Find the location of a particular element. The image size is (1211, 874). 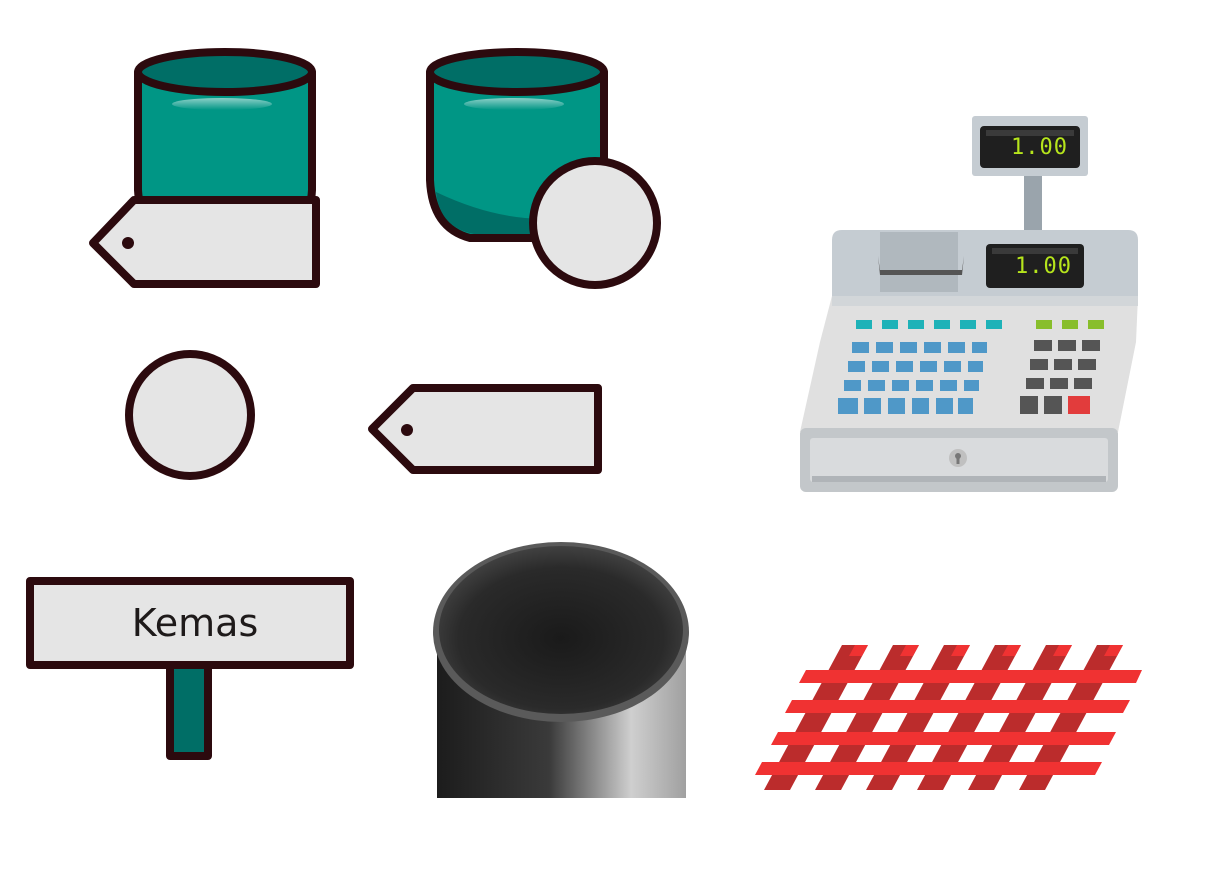

price-tag-icon is located at coordinates (485, 430).